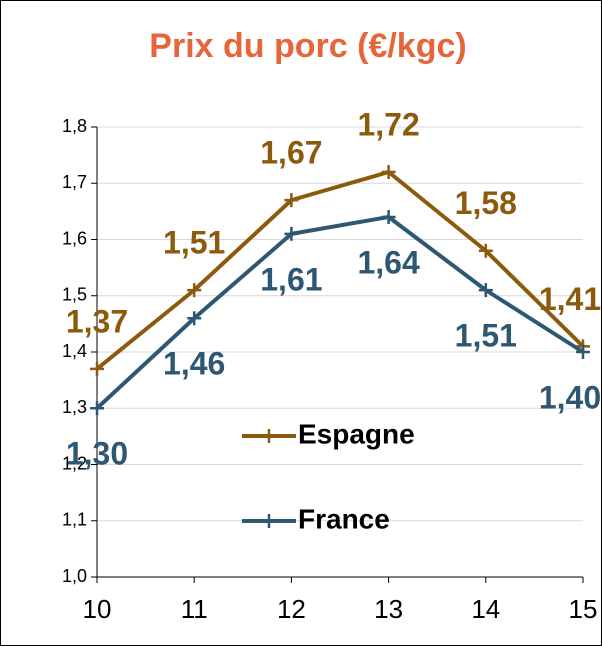 Image resolution: width=602 pixels, height=646 pixels. Describe the element at coordinates (291, 609) in the screenshot. I see `x-tick-label: 12` at that location.